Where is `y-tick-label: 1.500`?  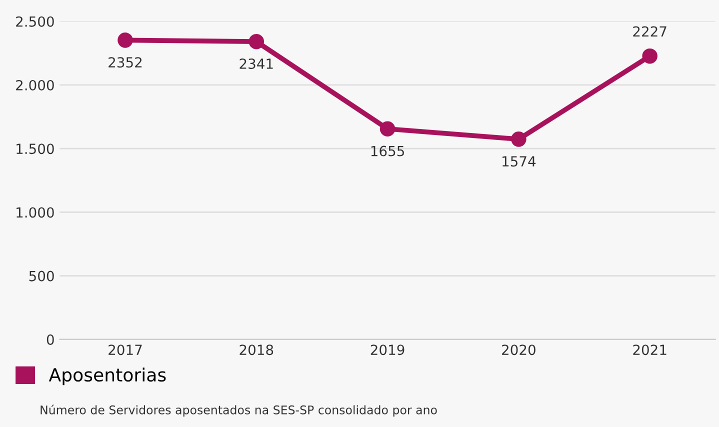 y-tick-label: 1.500 is located at coordinates (35, 149).